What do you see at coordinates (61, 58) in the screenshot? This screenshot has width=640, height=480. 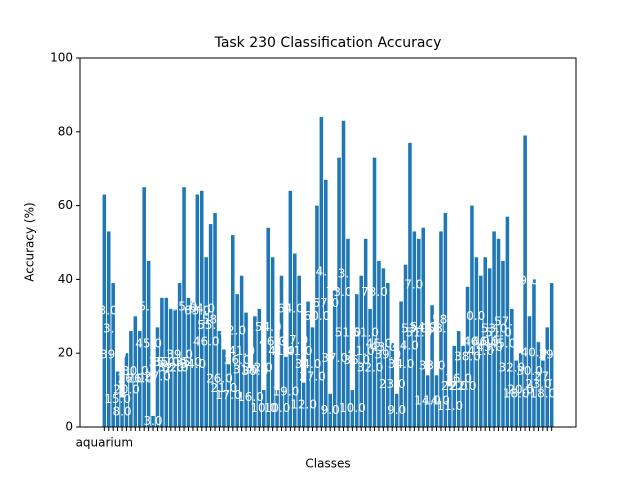 I see `y-tick-label: 100` at bounding box center [61, 58].